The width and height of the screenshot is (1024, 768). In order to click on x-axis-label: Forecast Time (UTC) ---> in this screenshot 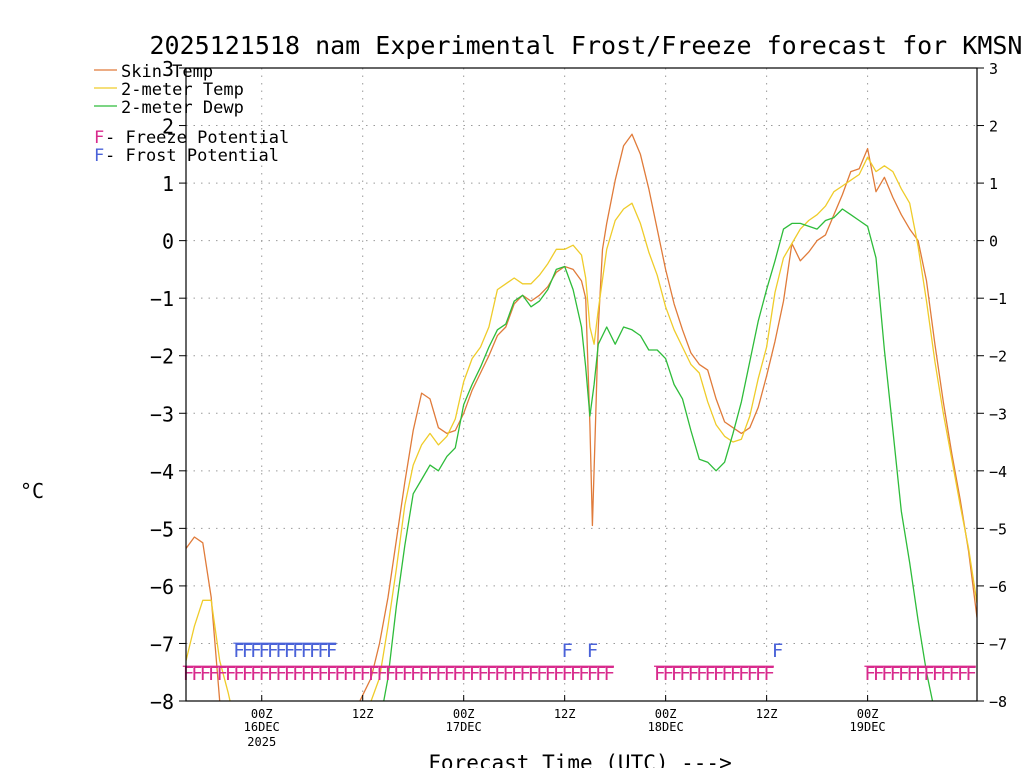, I will do `click(579, 759)`.